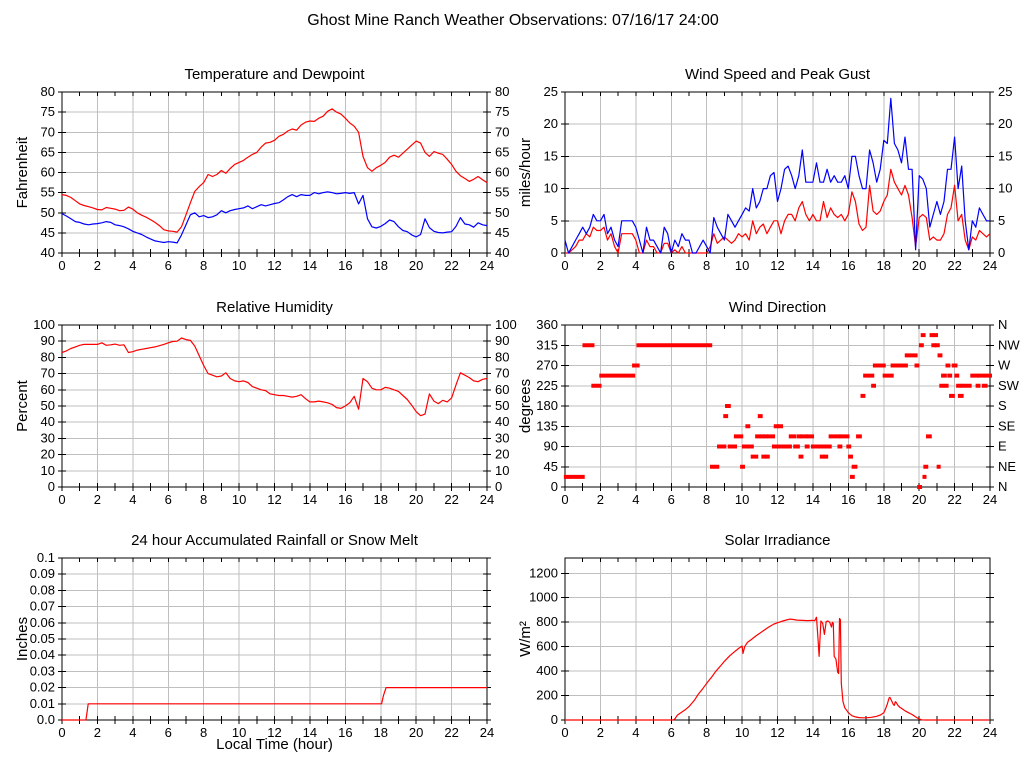 This screenshot has height=772, width=1027. Describe the element at coordinates (502, 111) in the screenshot. I see `svg-text: 75` at that location.